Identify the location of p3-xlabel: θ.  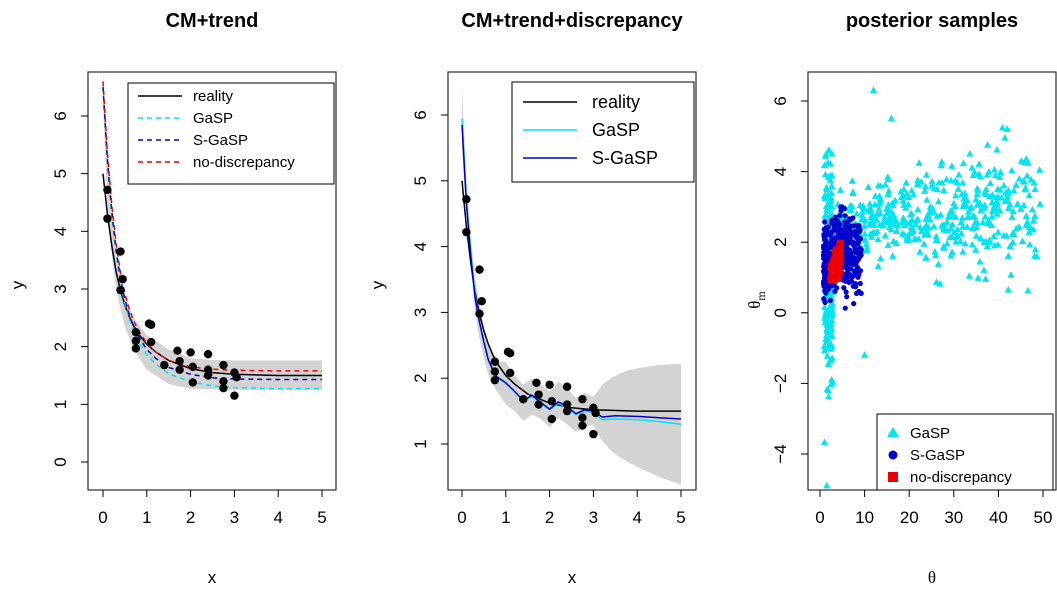
(932, 577).